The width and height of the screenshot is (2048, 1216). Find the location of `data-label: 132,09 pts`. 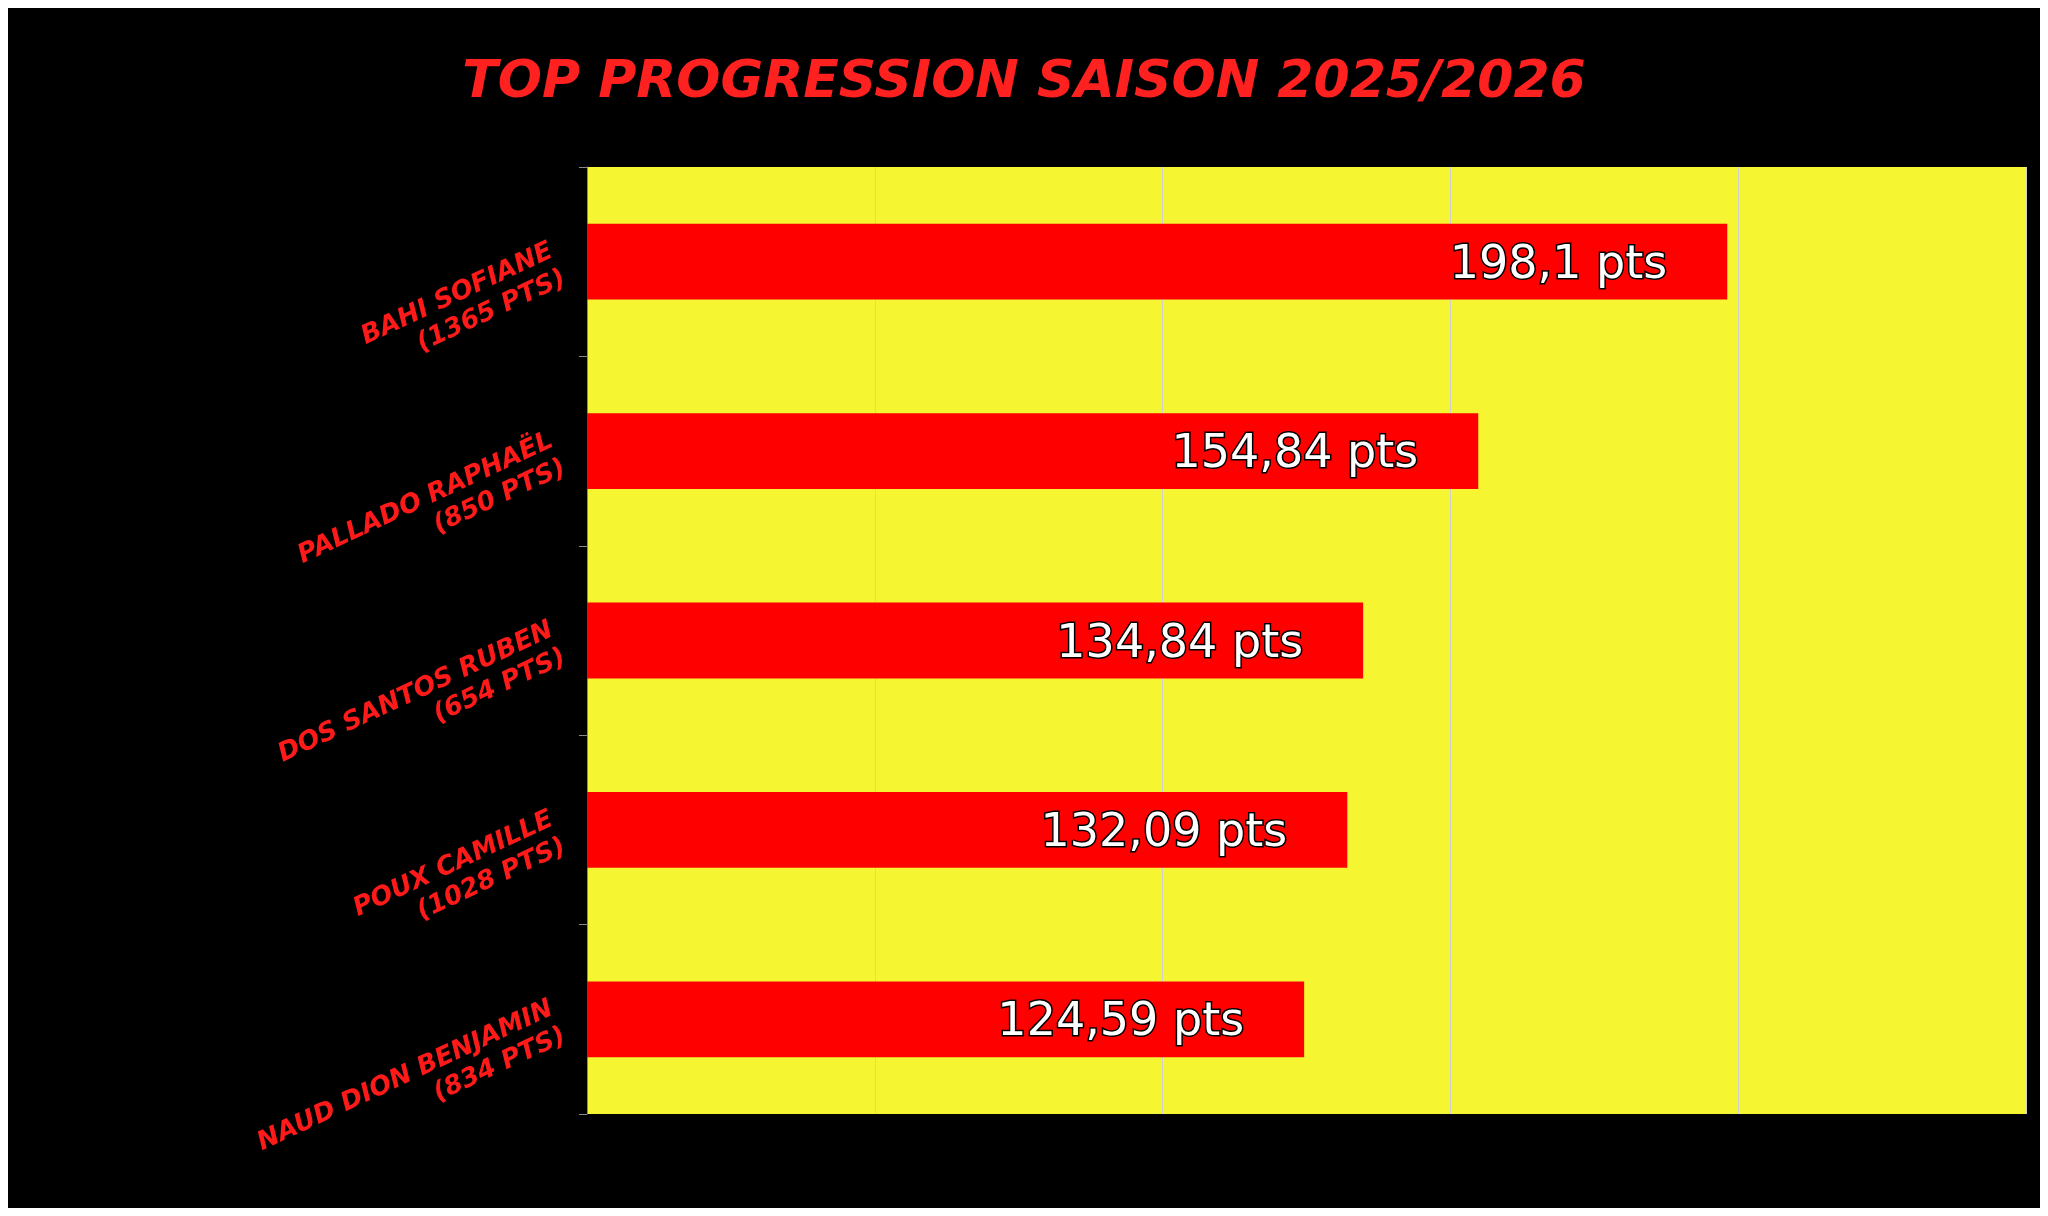

data-label: 132,09 pts is located at coordinates (1164, 829).